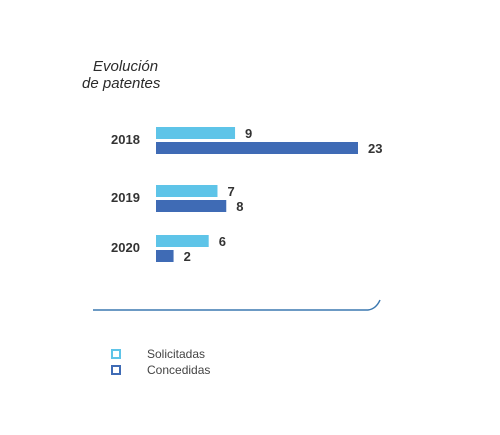 The height and width of the screenshot is (435, 500). I want to click on legend-swatch-concedidas, so click(116, 370).